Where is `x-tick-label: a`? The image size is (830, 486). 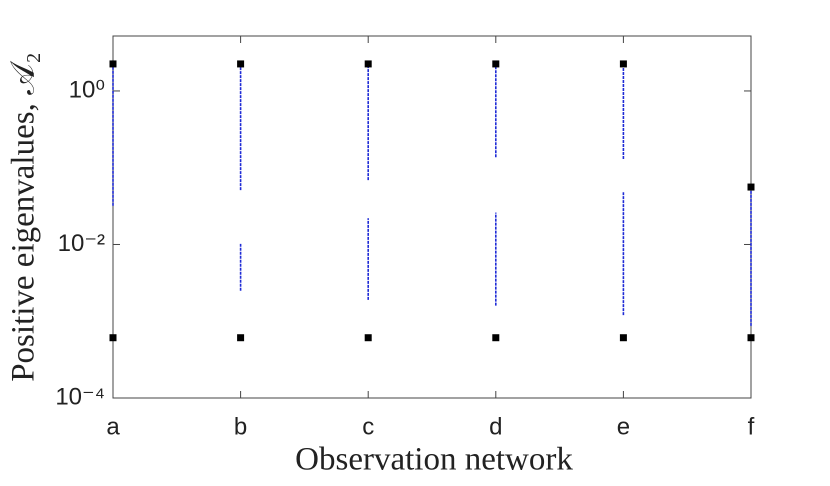 x-tick-label: a is located at coordinates (113, 426).